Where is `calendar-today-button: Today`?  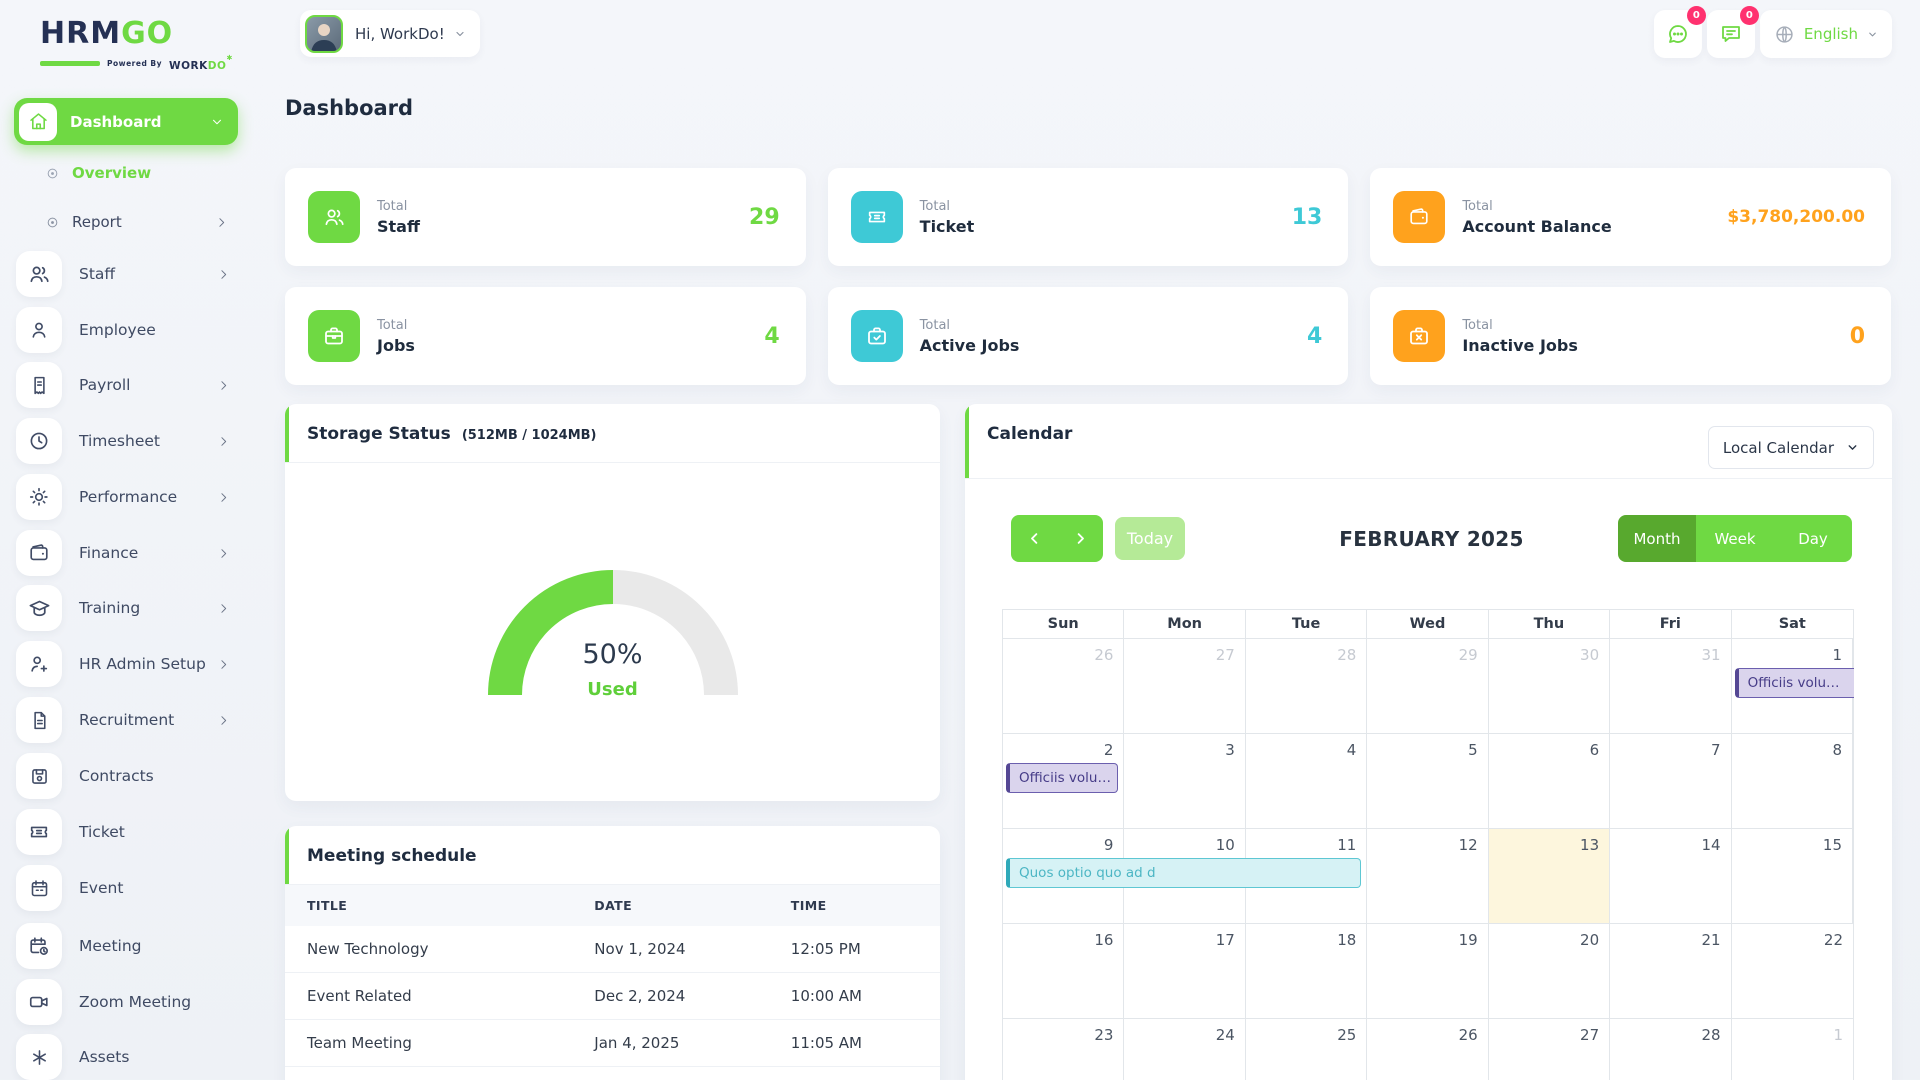 calendar-today-button: Today is located at coordinates (1150, 538).